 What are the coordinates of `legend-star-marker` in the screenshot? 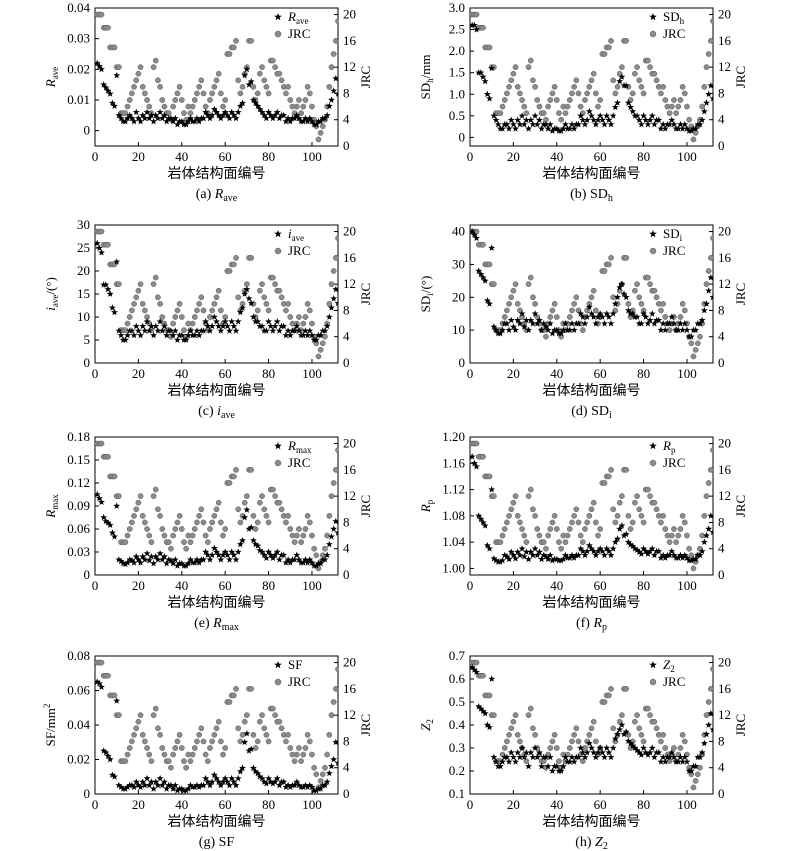 It's located at (653, 17).